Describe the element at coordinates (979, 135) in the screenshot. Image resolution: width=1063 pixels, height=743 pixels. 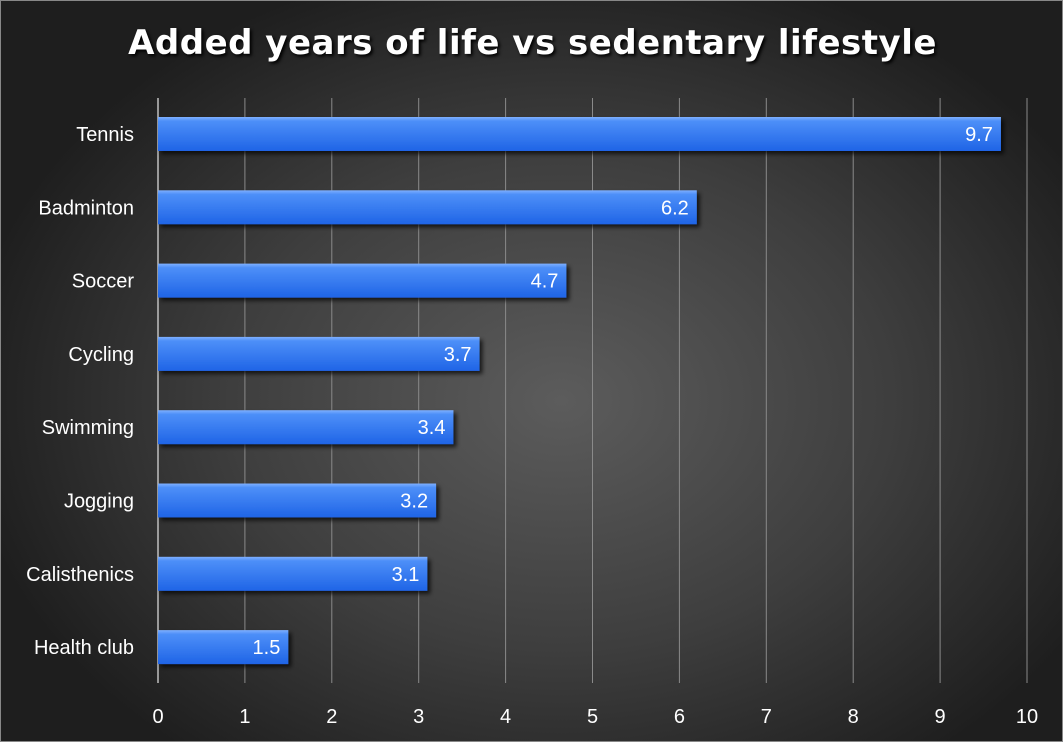
I see `data-label: 9.7` at that location.